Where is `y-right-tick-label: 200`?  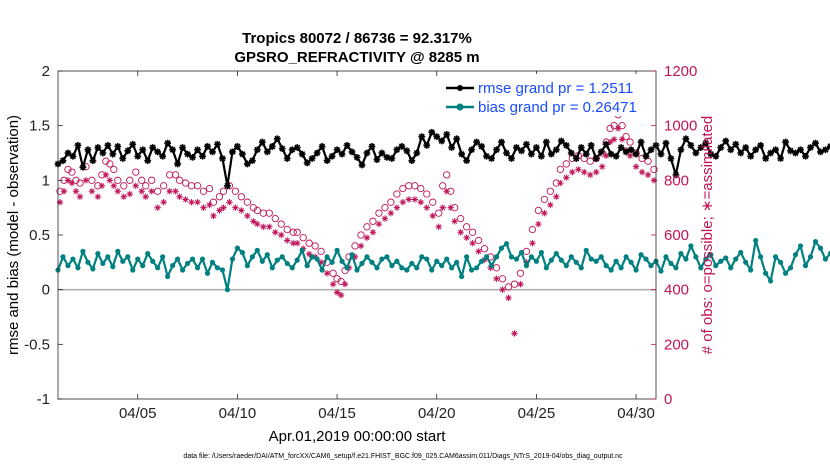
y-right-tick-label: 200 is located at coordinates (676, 344).